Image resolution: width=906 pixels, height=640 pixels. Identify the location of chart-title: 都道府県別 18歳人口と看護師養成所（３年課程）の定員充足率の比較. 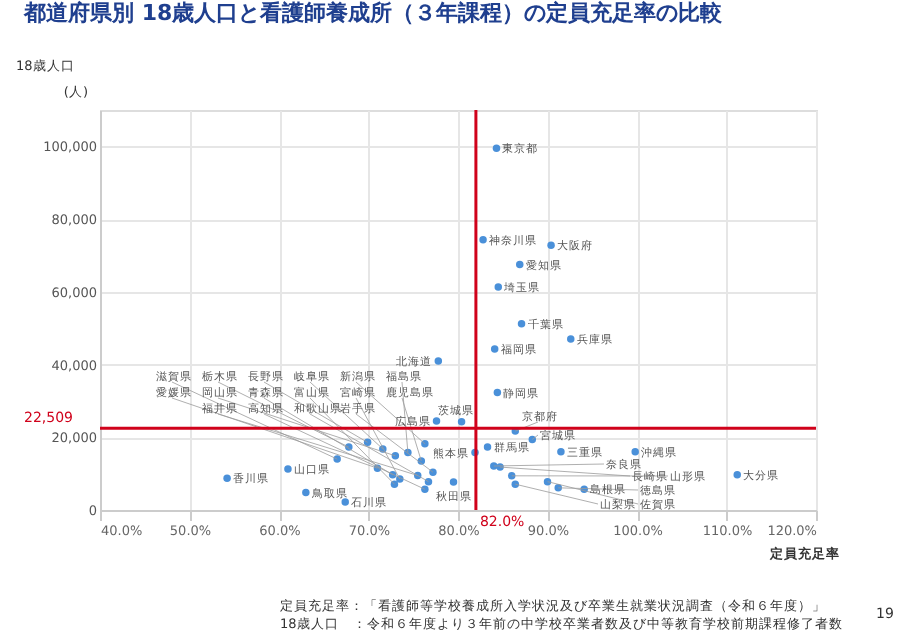
(373, 13).